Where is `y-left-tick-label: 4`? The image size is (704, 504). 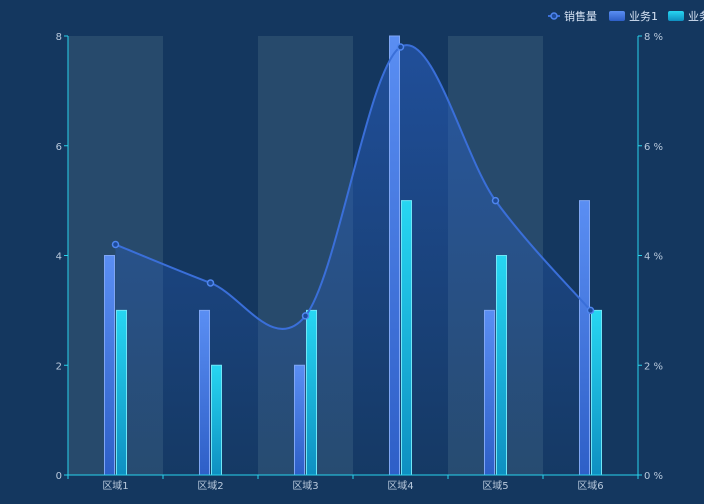
y-left-tick-label: 4 is located at coordinates (59, 257).